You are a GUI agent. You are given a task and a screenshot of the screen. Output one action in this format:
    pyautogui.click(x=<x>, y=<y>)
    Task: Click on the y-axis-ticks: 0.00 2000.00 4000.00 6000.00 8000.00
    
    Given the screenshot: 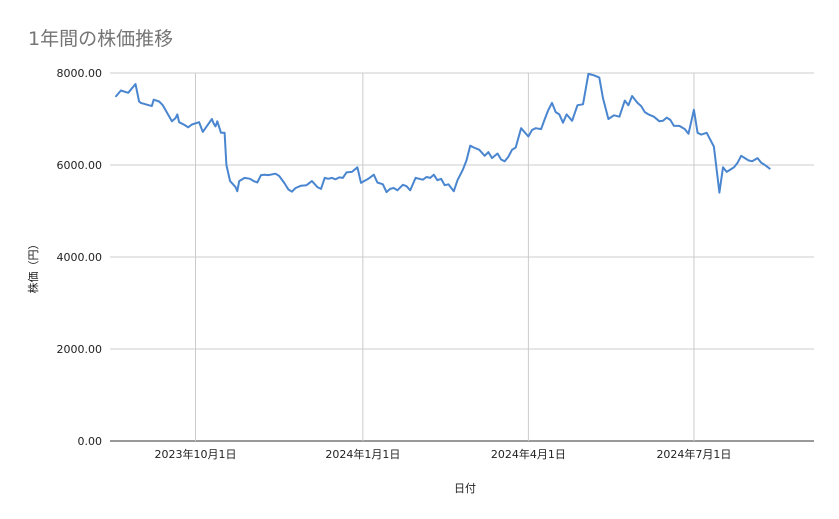 What is the action you would take?
    pyautogui.click(x=80, y=257)
    